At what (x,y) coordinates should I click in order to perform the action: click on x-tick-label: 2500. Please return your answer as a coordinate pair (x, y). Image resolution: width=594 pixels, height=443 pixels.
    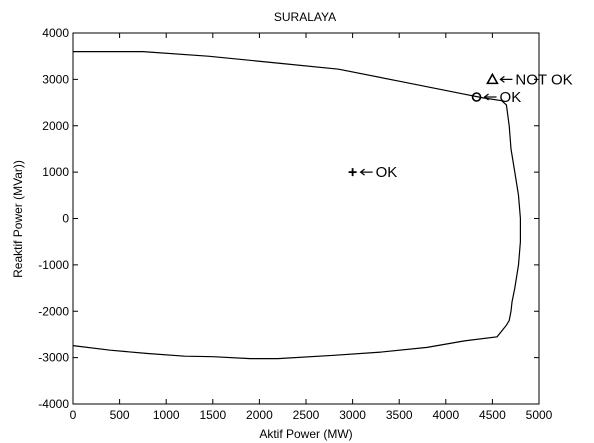
    Looking at the image, I should click on (306, 415).